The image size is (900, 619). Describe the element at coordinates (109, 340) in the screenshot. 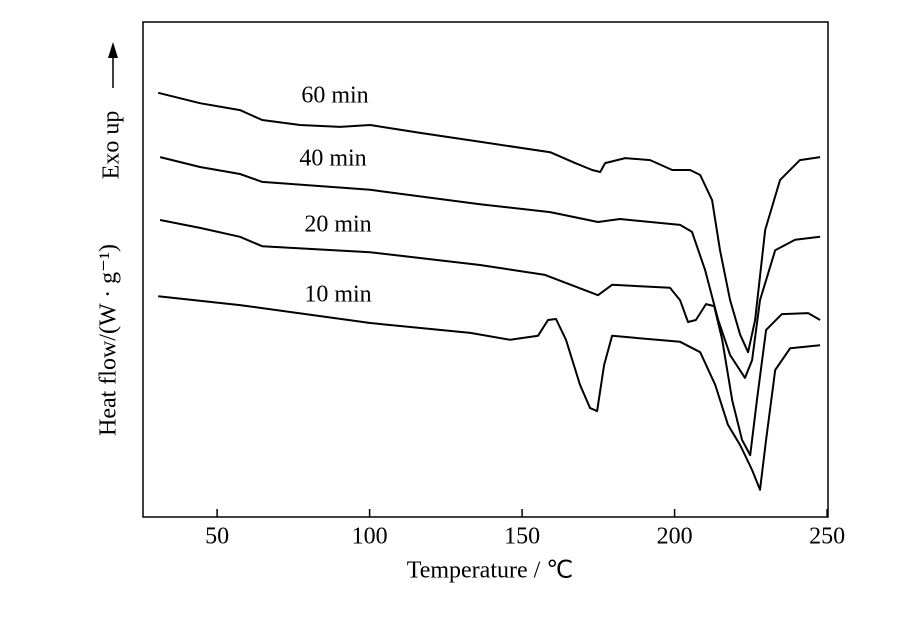

I see `y-axis-label: Heat flow/(W · g⁻¹)` at that location.